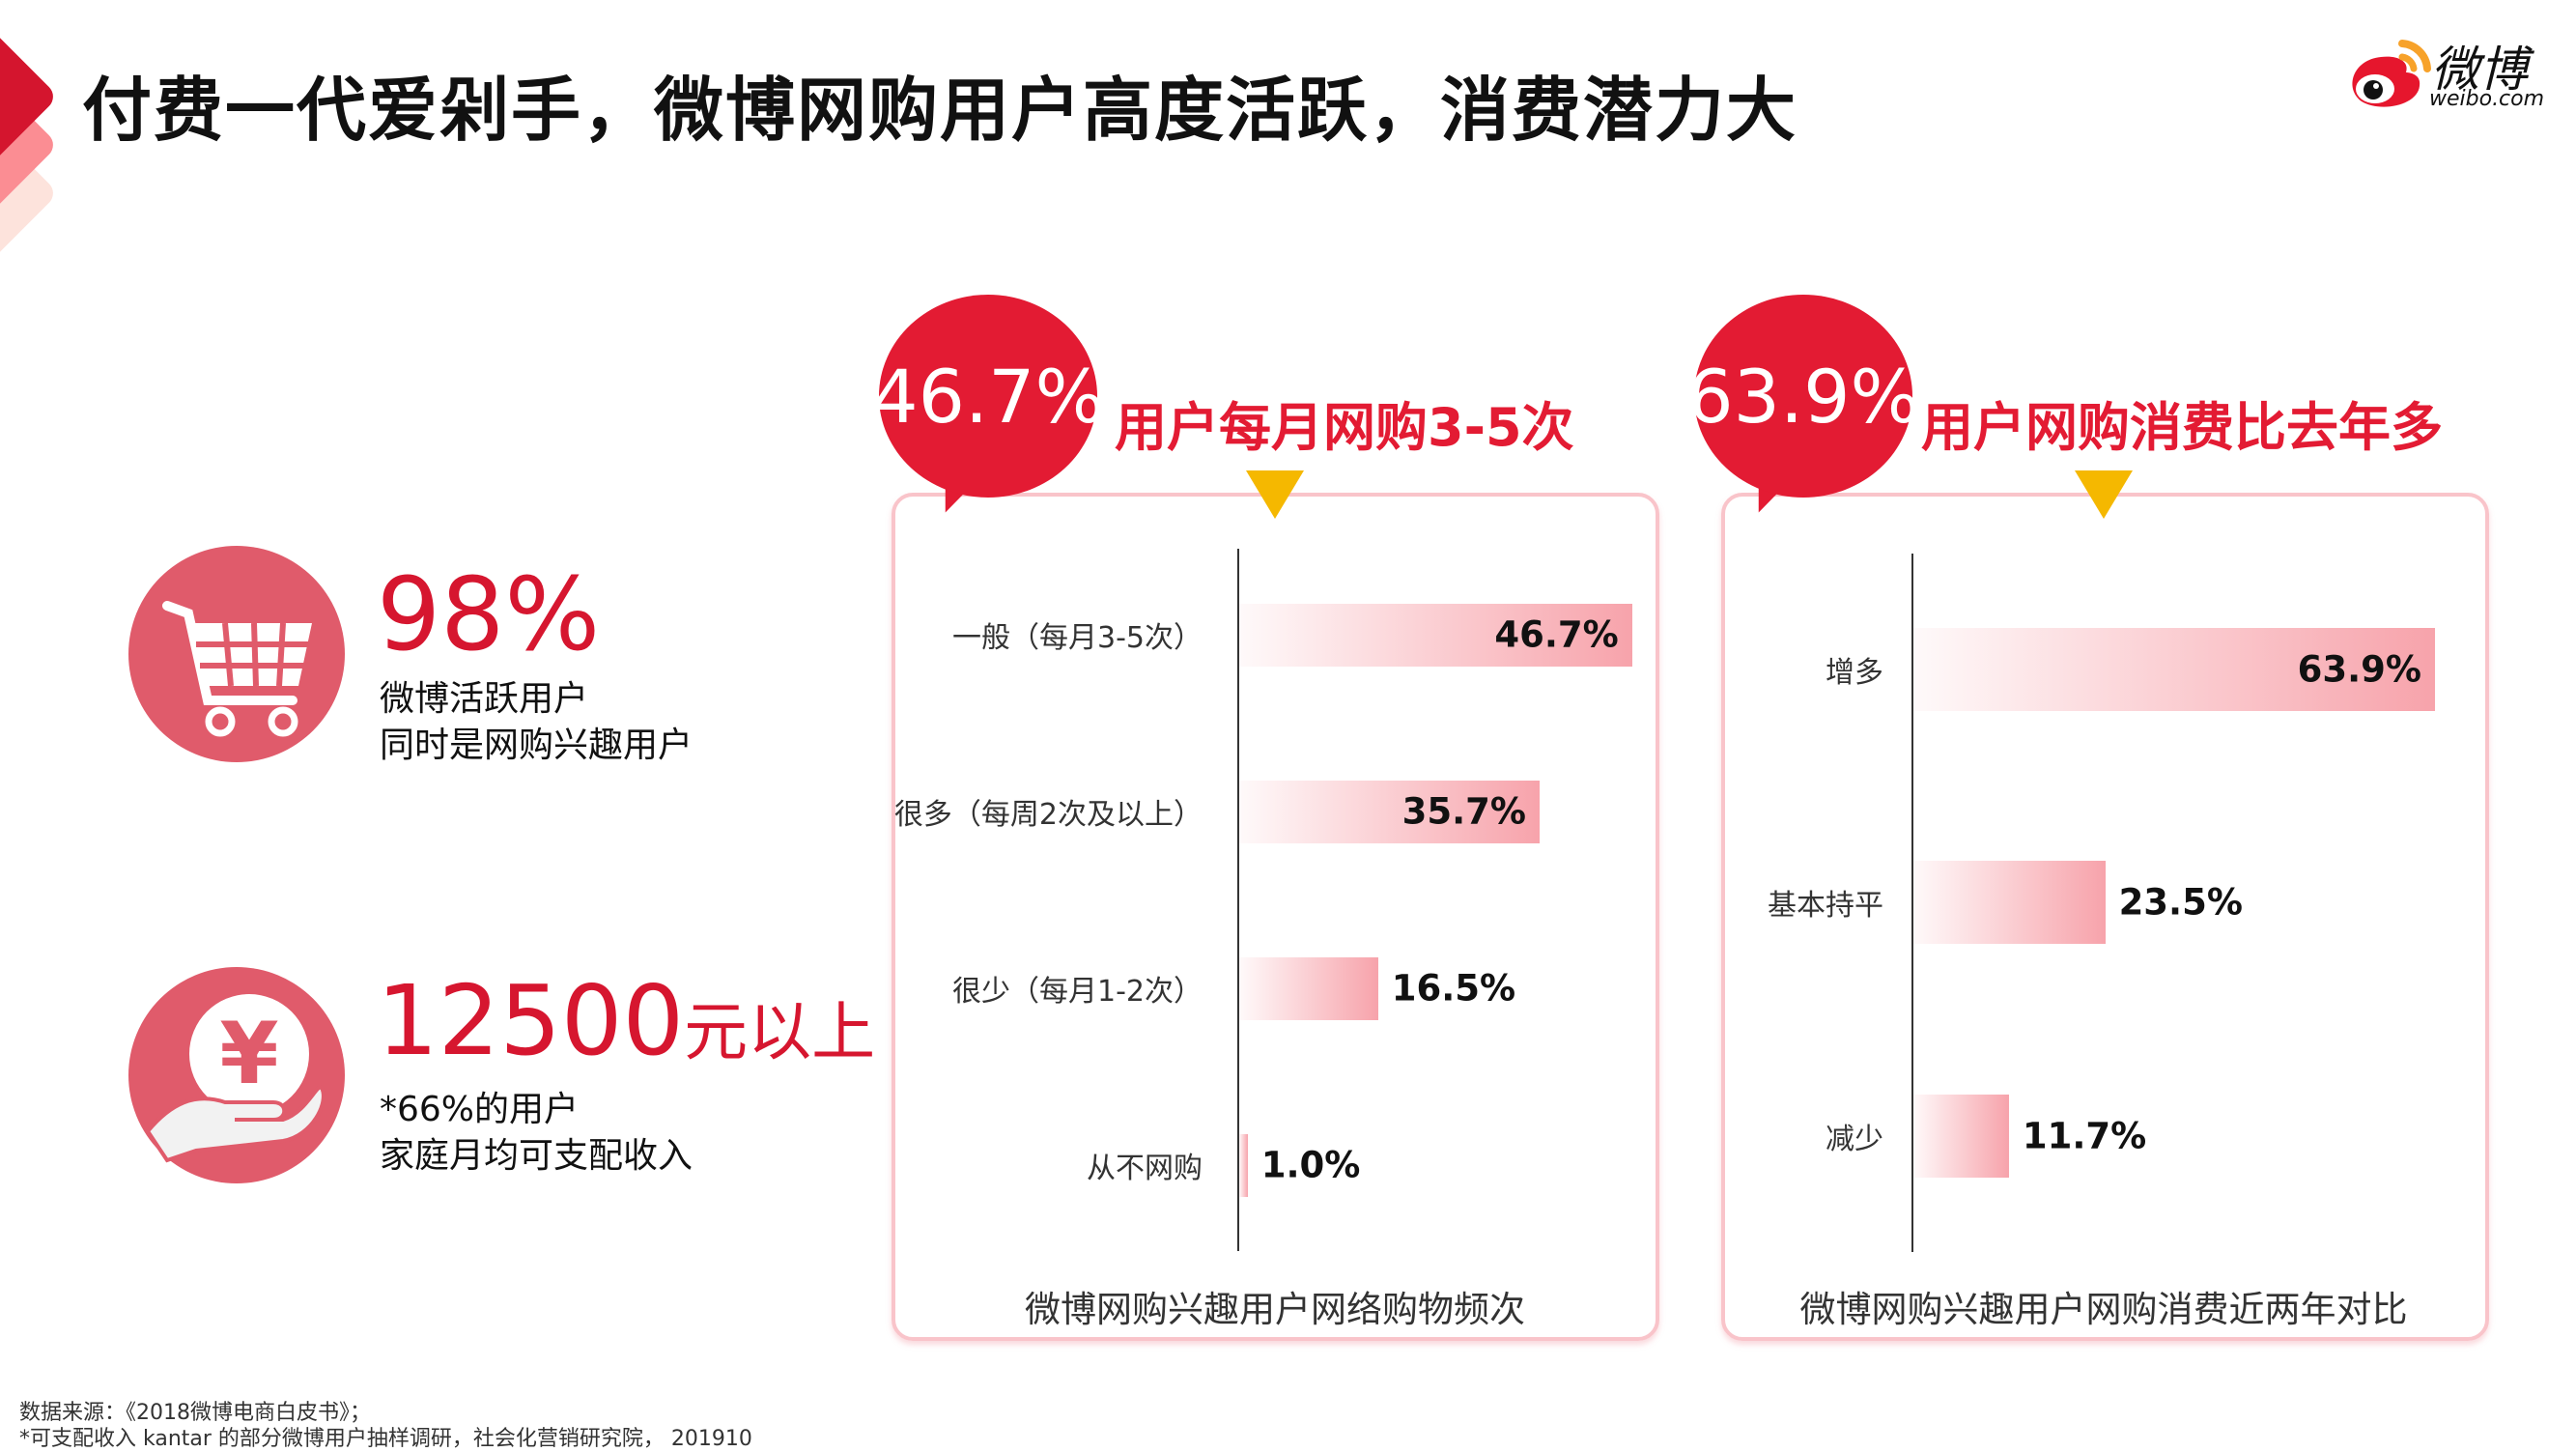  I want to click on chart1-axis, so click(1238, 900).